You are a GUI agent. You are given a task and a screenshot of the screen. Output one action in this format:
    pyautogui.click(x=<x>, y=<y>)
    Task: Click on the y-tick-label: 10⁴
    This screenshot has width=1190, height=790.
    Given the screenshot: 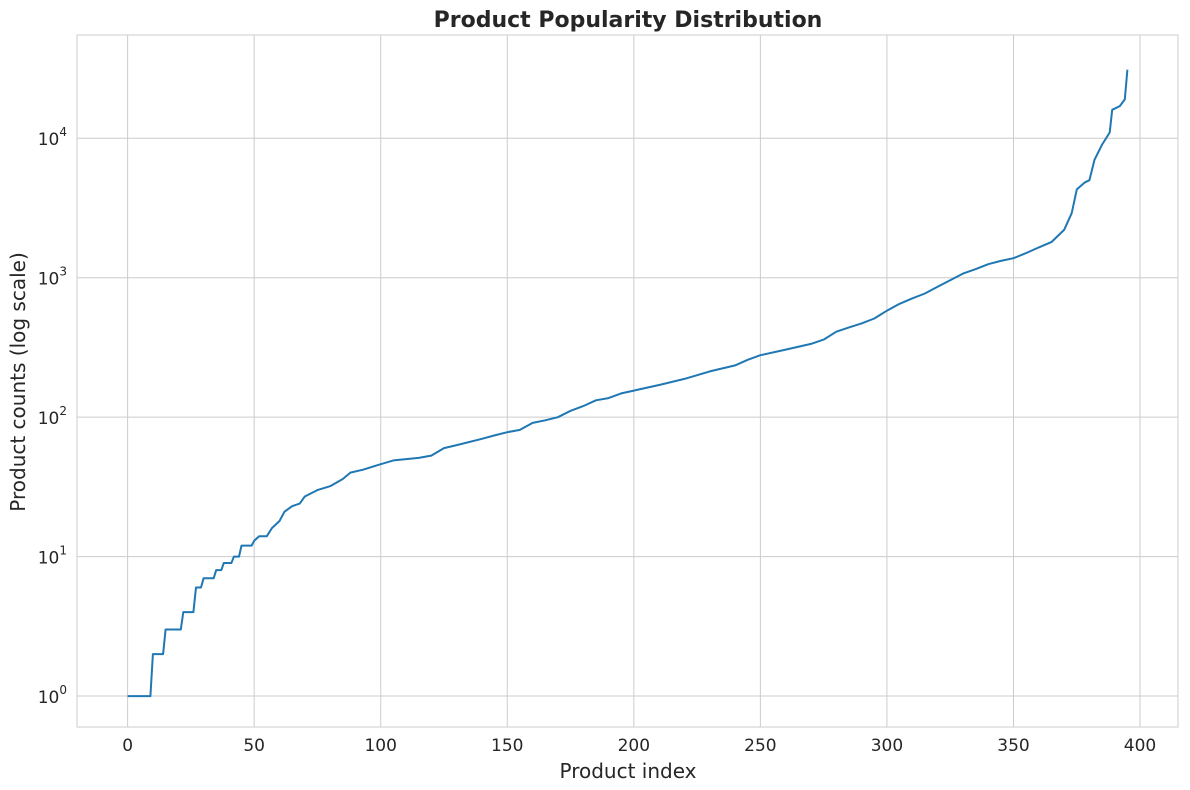 What is the action you would take?
    pyautogui.click(x=52, y=137)
    